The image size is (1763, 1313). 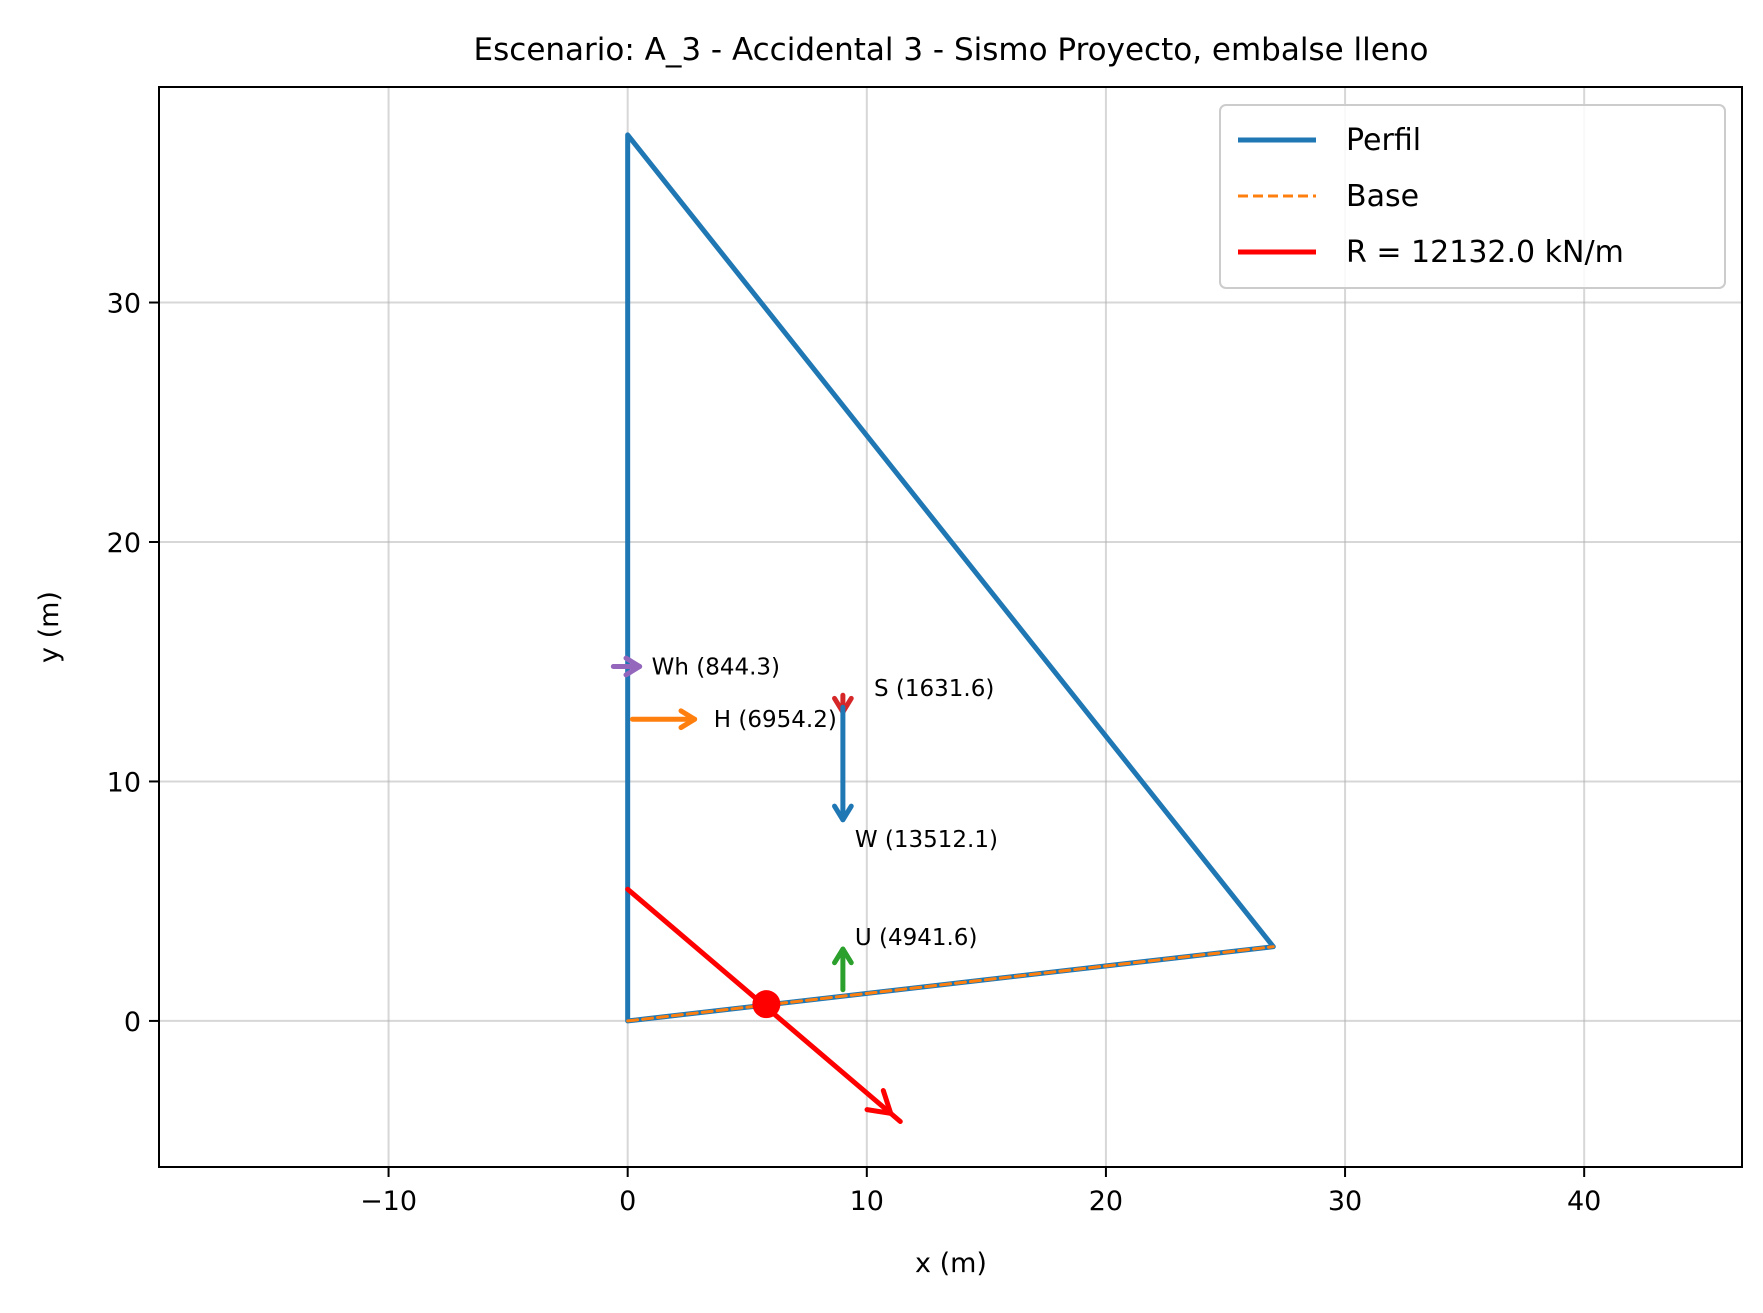 What do you see at coordinates (1485, 252) in the screenshot?
I see `legend-label: R = 12132.0 kN/m` at bounding box center [1485, 252].